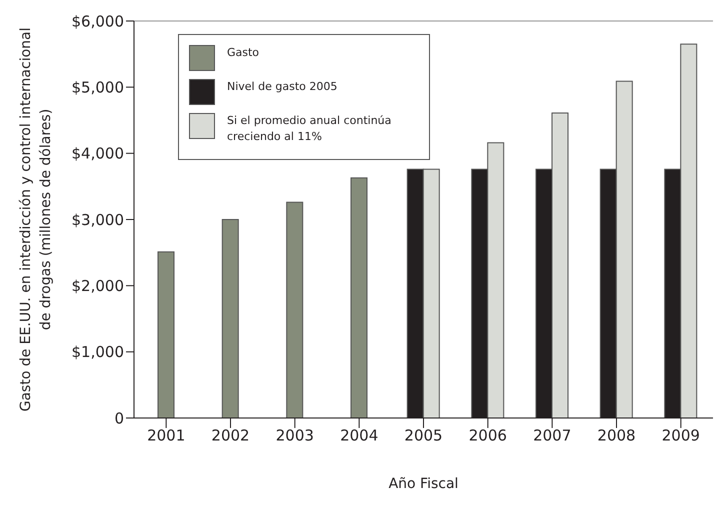  I want to click on y-tick-label: $6,000, so click(98, 21).